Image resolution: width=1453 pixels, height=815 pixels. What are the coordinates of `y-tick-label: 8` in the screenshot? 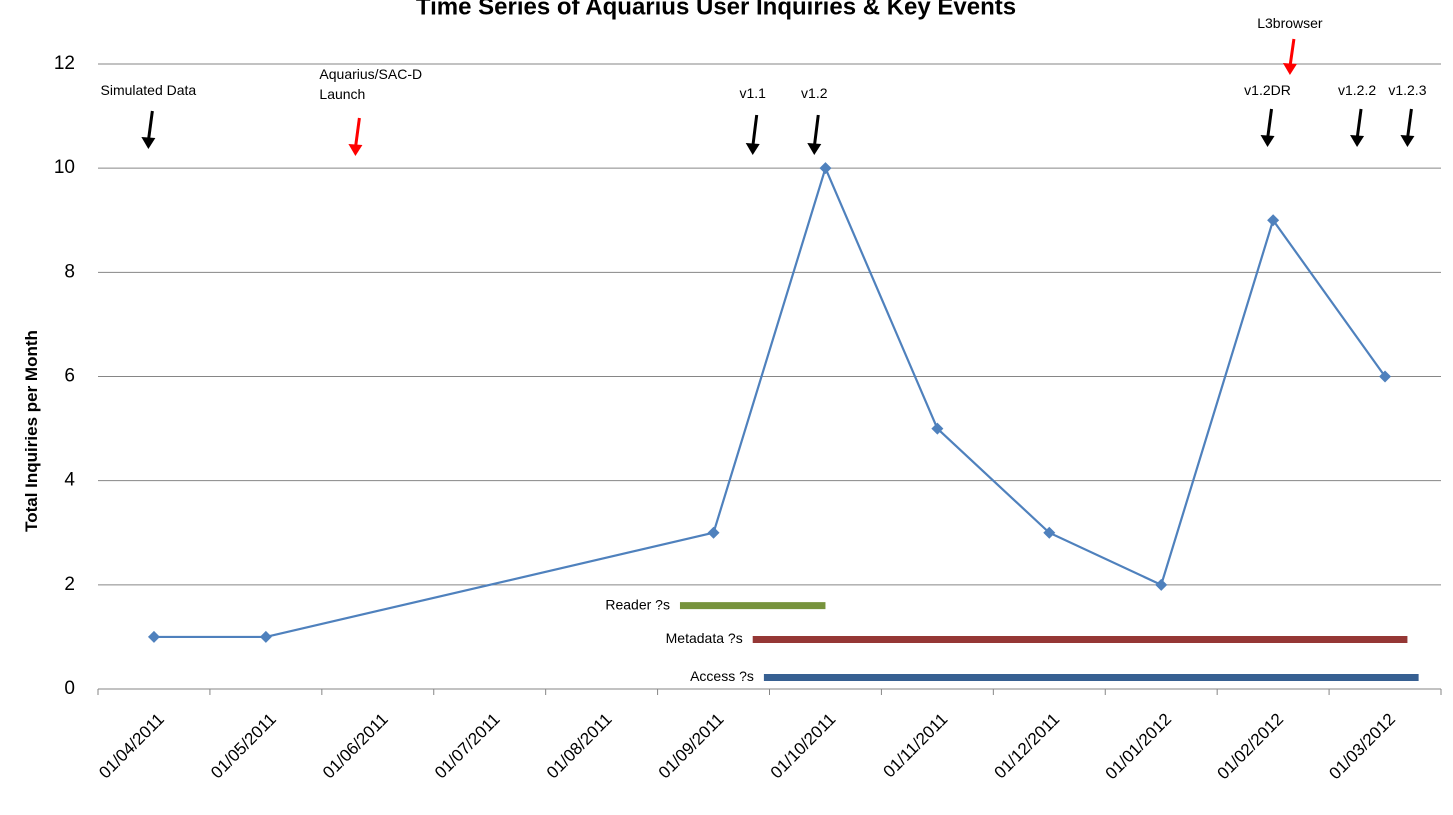 It's located at (69, 271).